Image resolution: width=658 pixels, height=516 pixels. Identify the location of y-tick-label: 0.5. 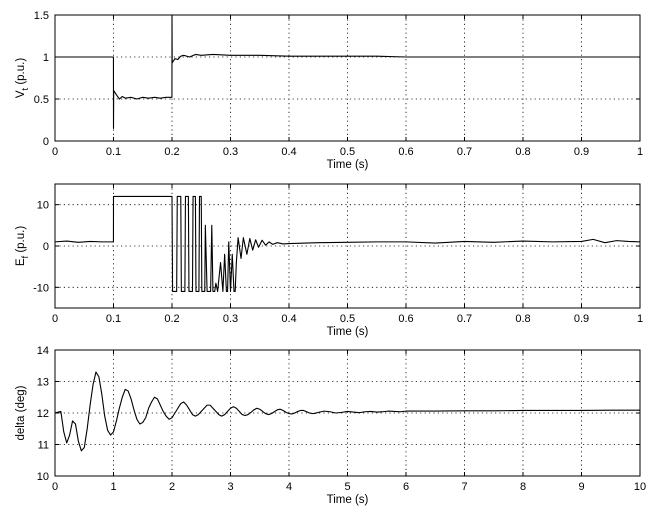
(41, 100).